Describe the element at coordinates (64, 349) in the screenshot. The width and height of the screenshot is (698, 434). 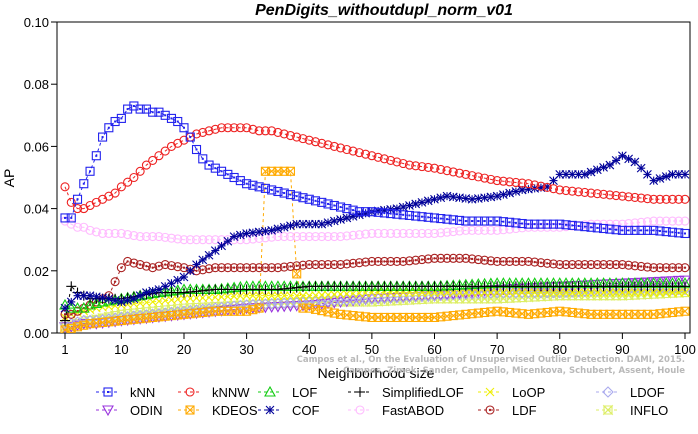
I see `x-tick-label: 1` at that location.